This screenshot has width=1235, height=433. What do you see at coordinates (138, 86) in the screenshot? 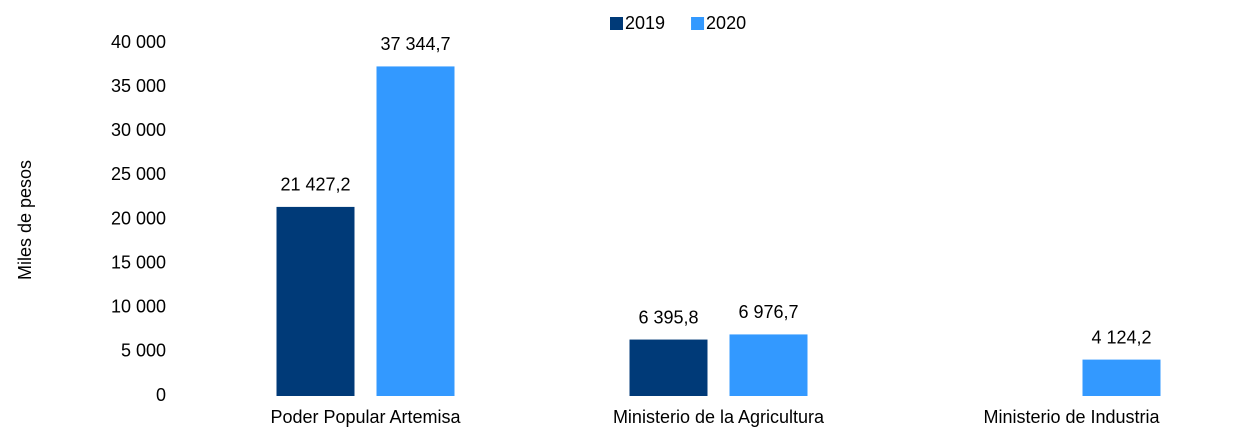
I see `y-tick-label: 35 000` at bounding box center [138, 86].